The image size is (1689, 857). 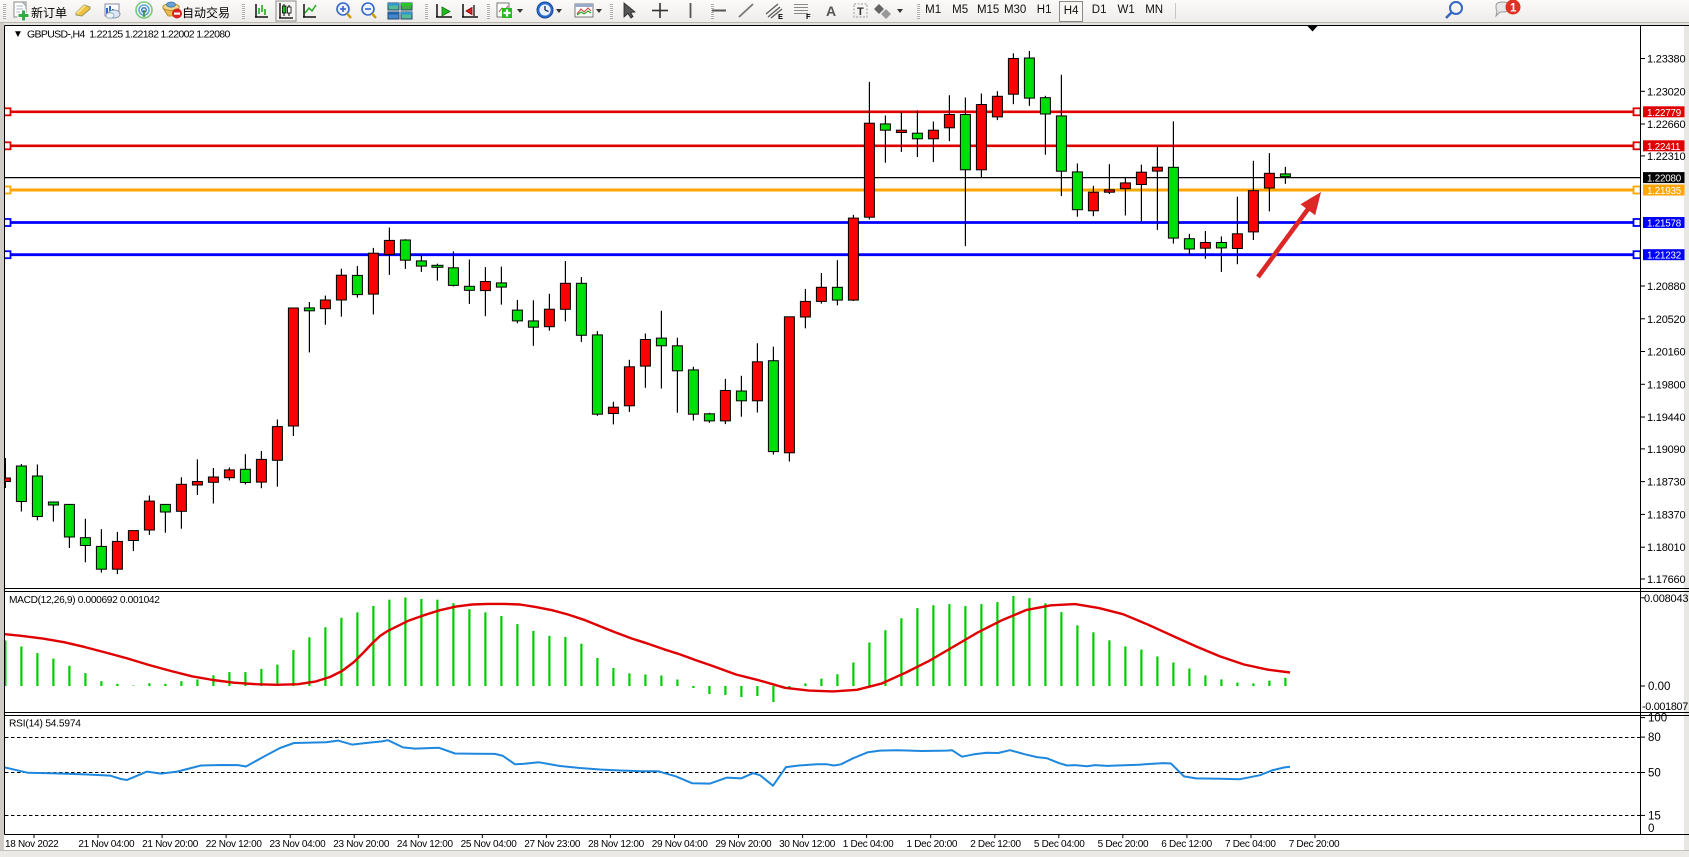 What do you see at coordinates (425, 844) in the screenshot?
I see `svg-text: 24 Nov 12:00` at bounding box center [425, 844].